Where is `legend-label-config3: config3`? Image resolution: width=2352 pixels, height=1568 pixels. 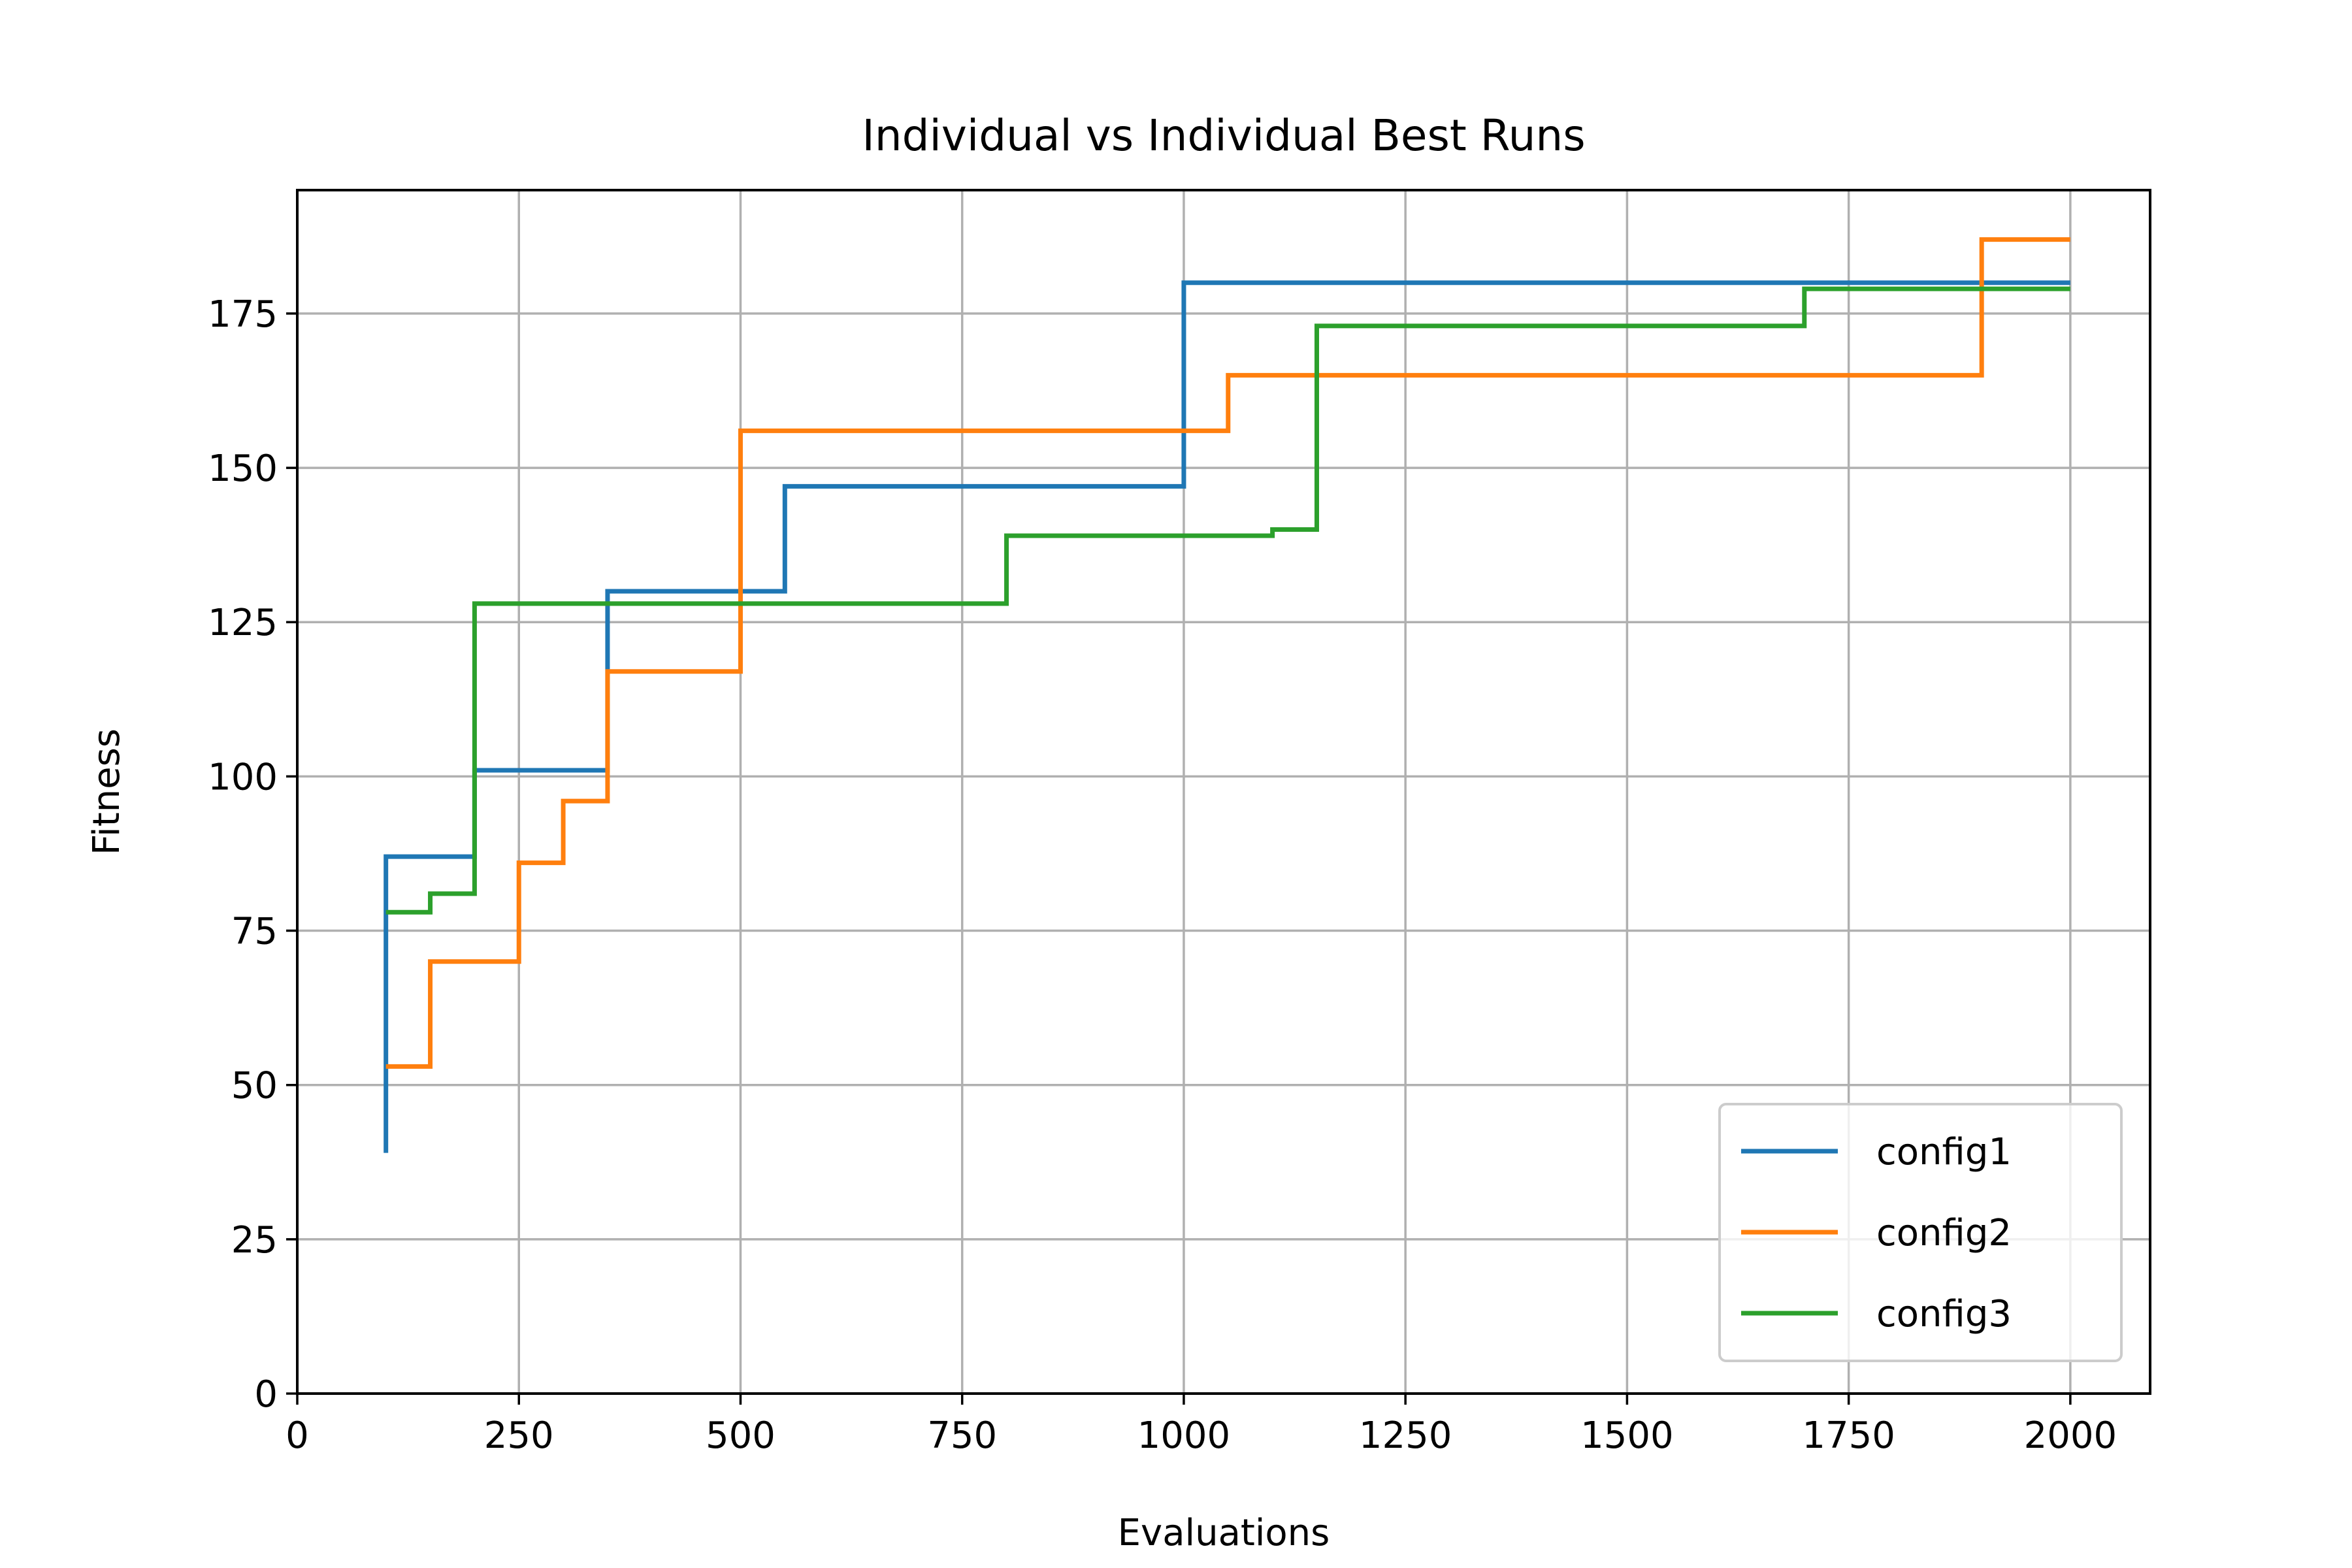 legend-label-config3: config3 is located at coordinates (1944, 1314).